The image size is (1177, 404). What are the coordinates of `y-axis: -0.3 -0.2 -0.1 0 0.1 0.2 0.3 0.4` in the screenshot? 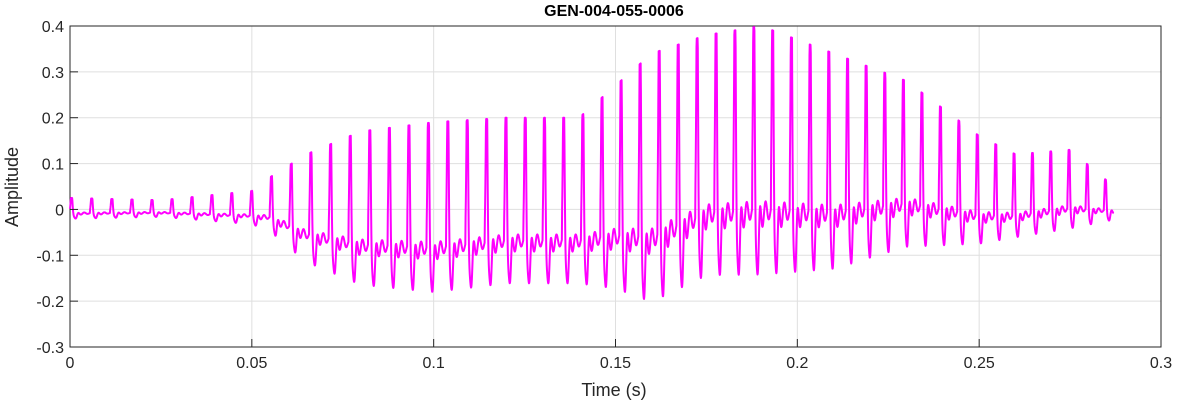 It's located at (57, 188).